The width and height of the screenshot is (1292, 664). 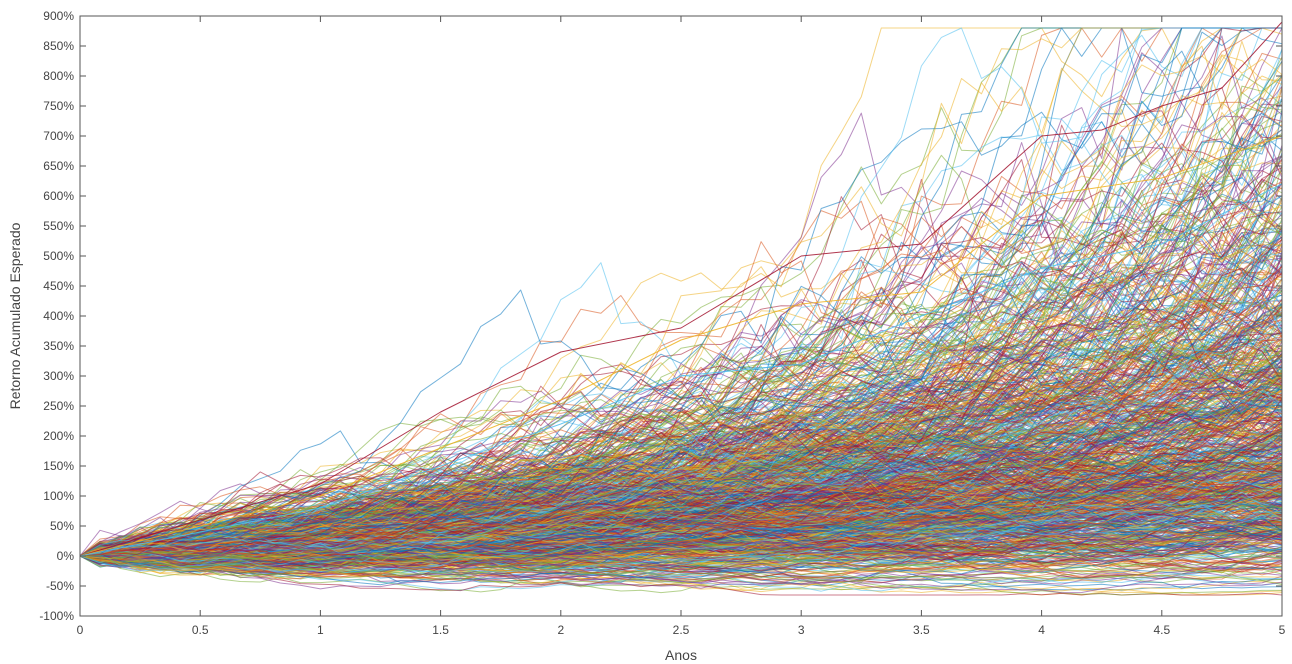 What do you see at coordinates (58, 226) in the screenshot?
I see `y-tick-label: 550%` at bounding box center [58, 226].